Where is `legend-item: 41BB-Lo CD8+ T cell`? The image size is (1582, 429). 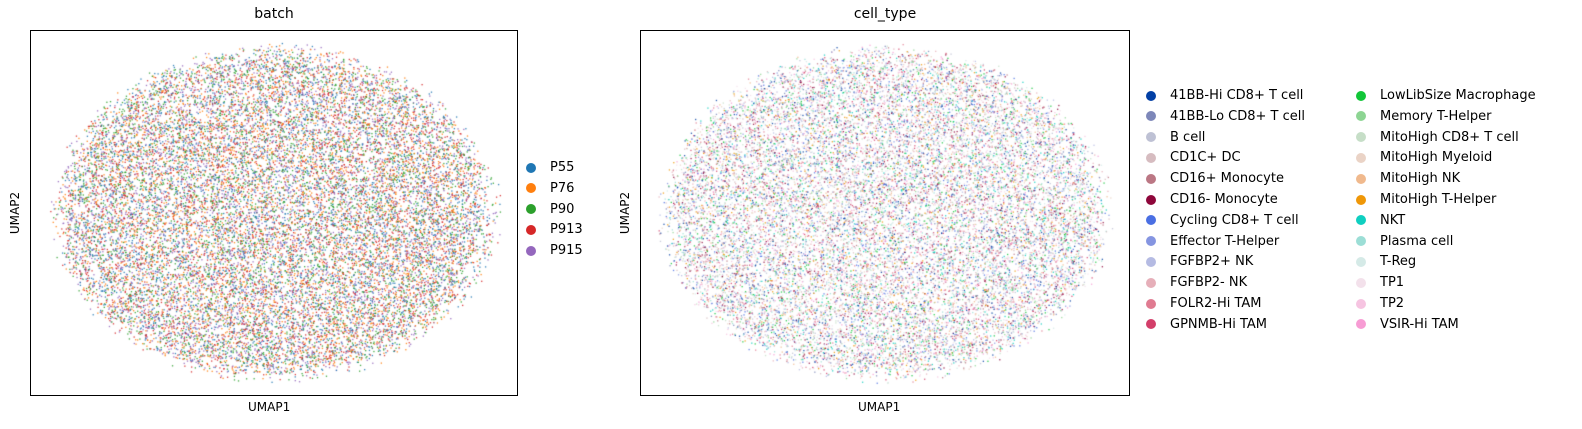 legend-item: 41BB-Lo CD8+ T cell is located at coordinates (1225, 116).